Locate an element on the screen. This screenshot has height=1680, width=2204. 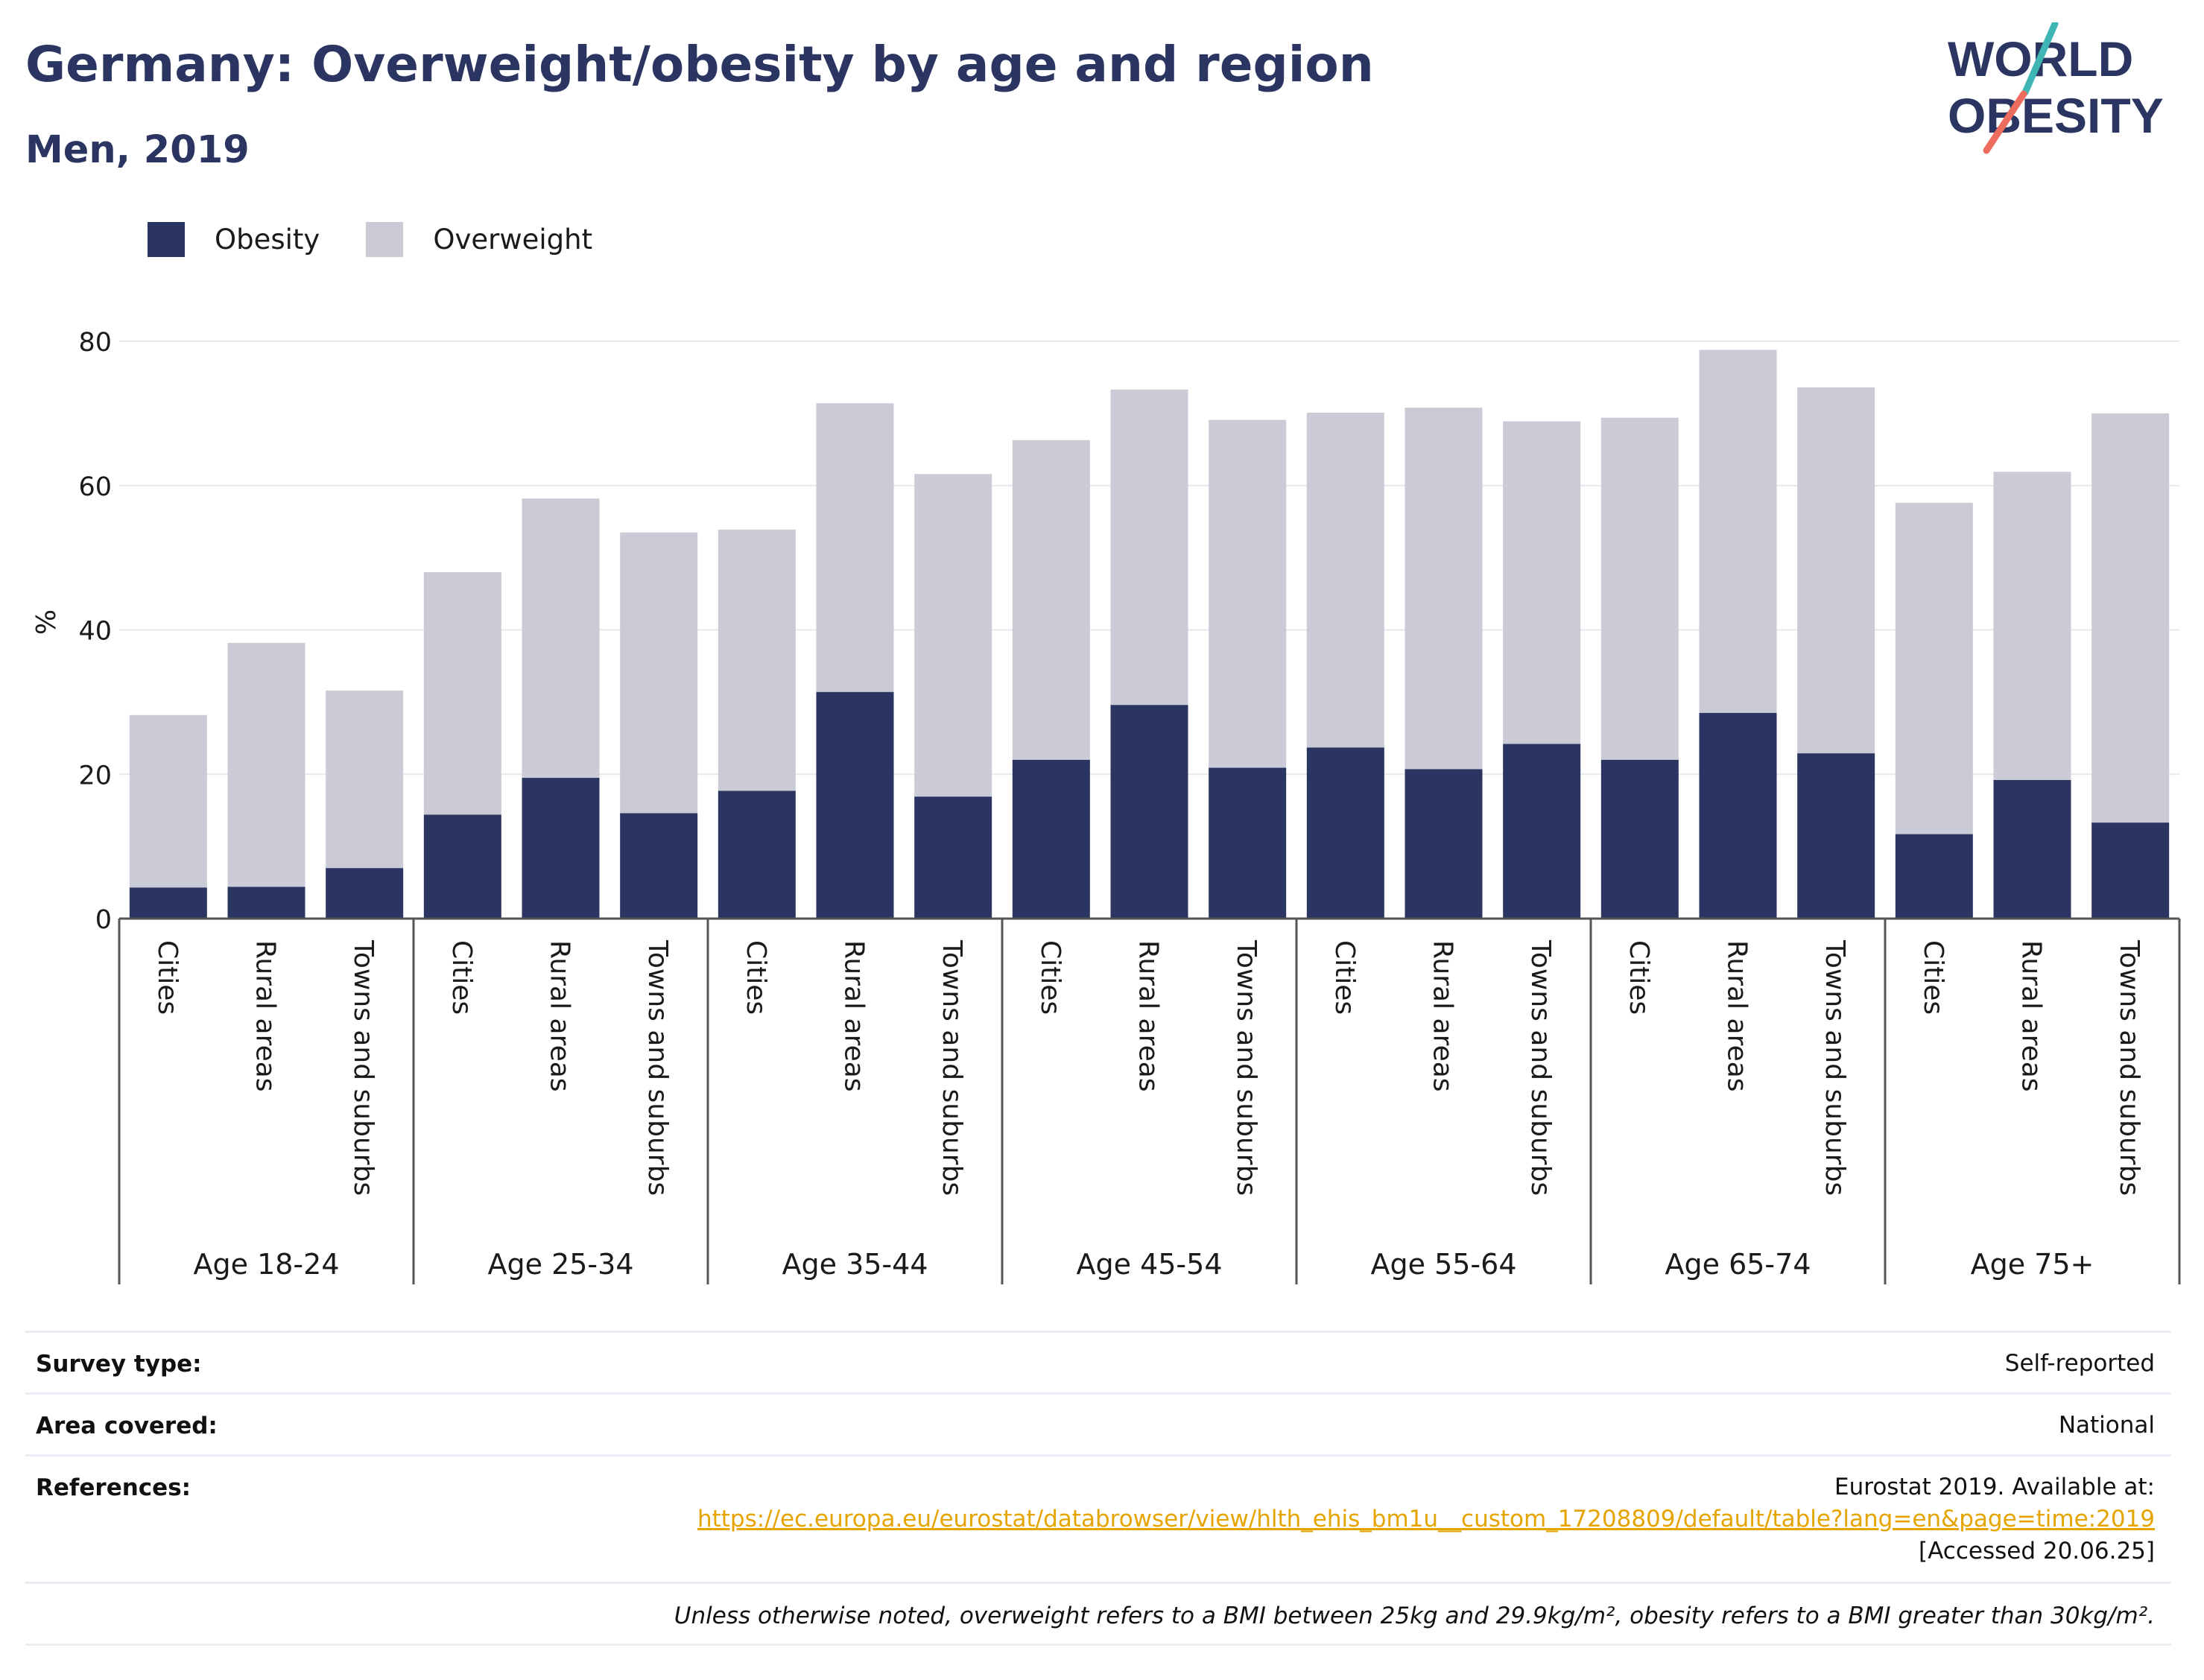
y-tick-label: 80 is located at coordinates (95, 343).